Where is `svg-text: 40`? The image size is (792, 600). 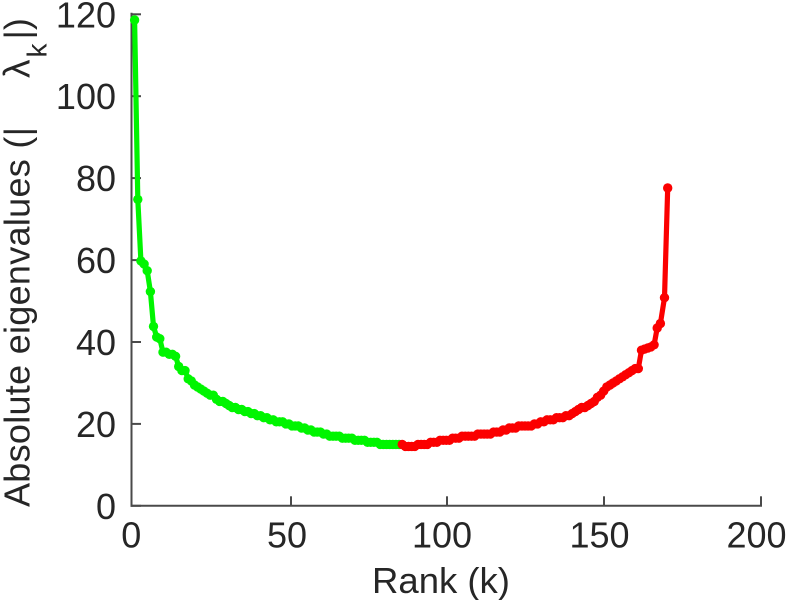
svg-text: 40 is located at coordinates (96, 342).